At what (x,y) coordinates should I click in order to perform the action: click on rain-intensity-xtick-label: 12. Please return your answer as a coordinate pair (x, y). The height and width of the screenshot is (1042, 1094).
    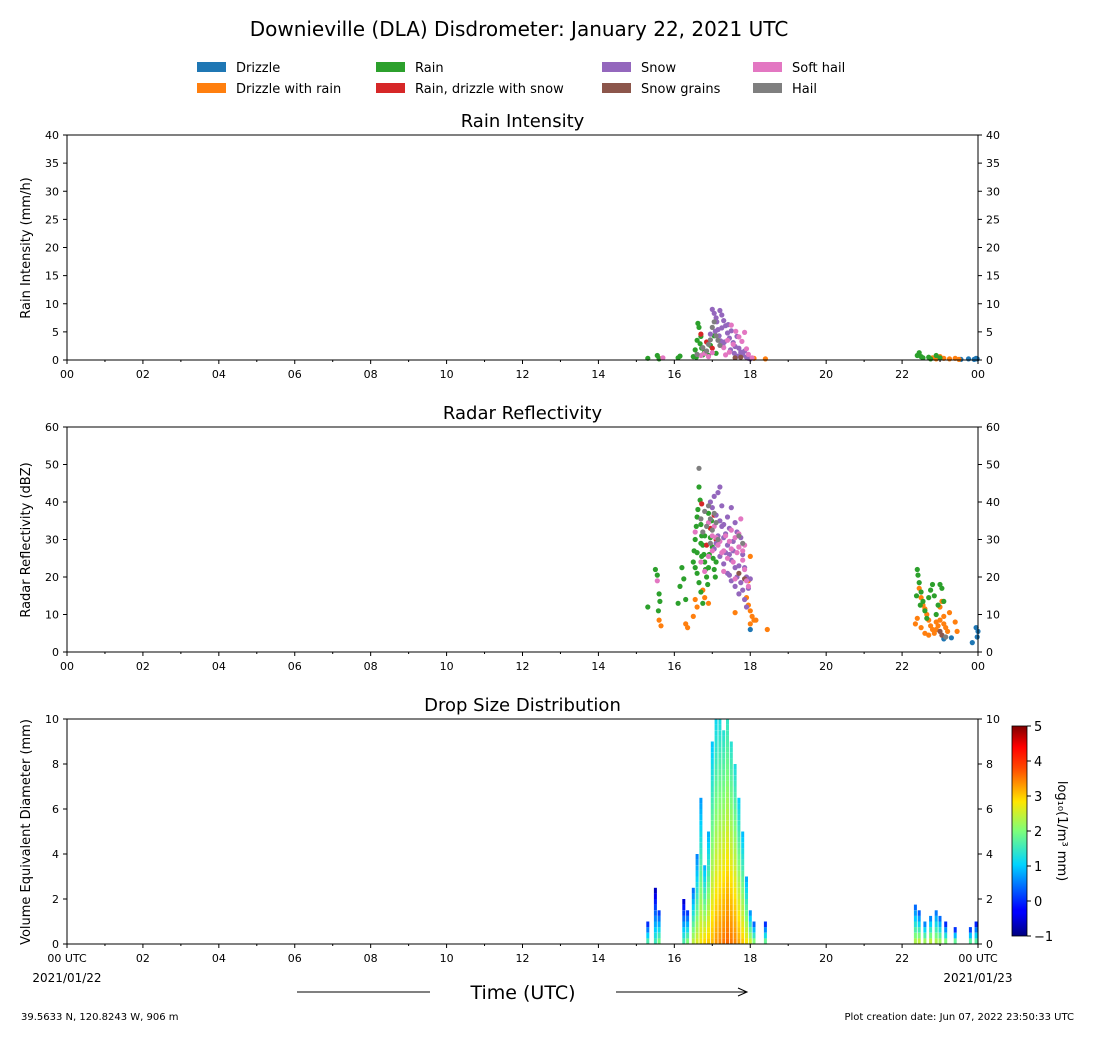
    Looking at the image, I should click on (523, 374).